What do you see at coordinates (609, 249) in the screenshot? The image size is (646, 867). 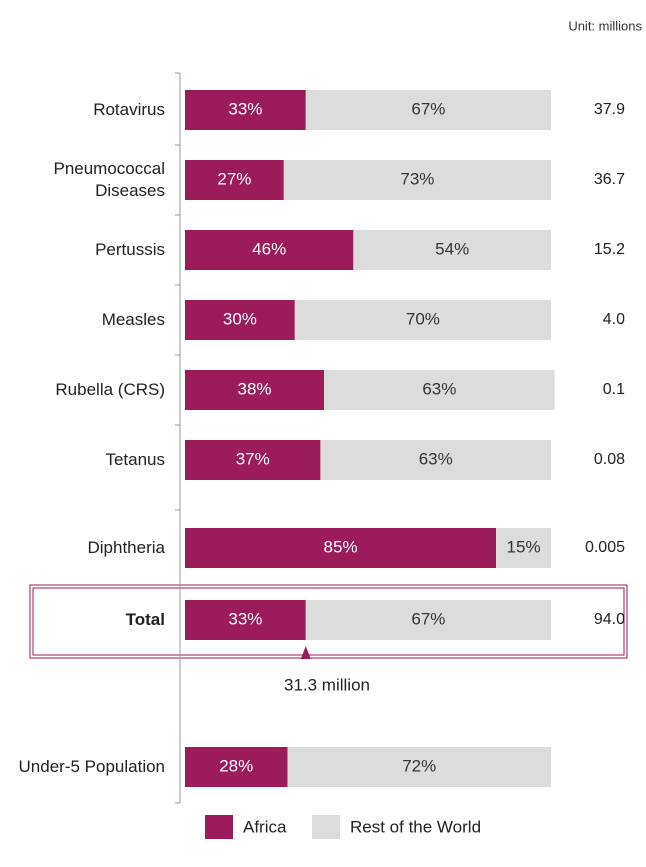 I see `total-label: 15.2` at bounding box center [609, 249].